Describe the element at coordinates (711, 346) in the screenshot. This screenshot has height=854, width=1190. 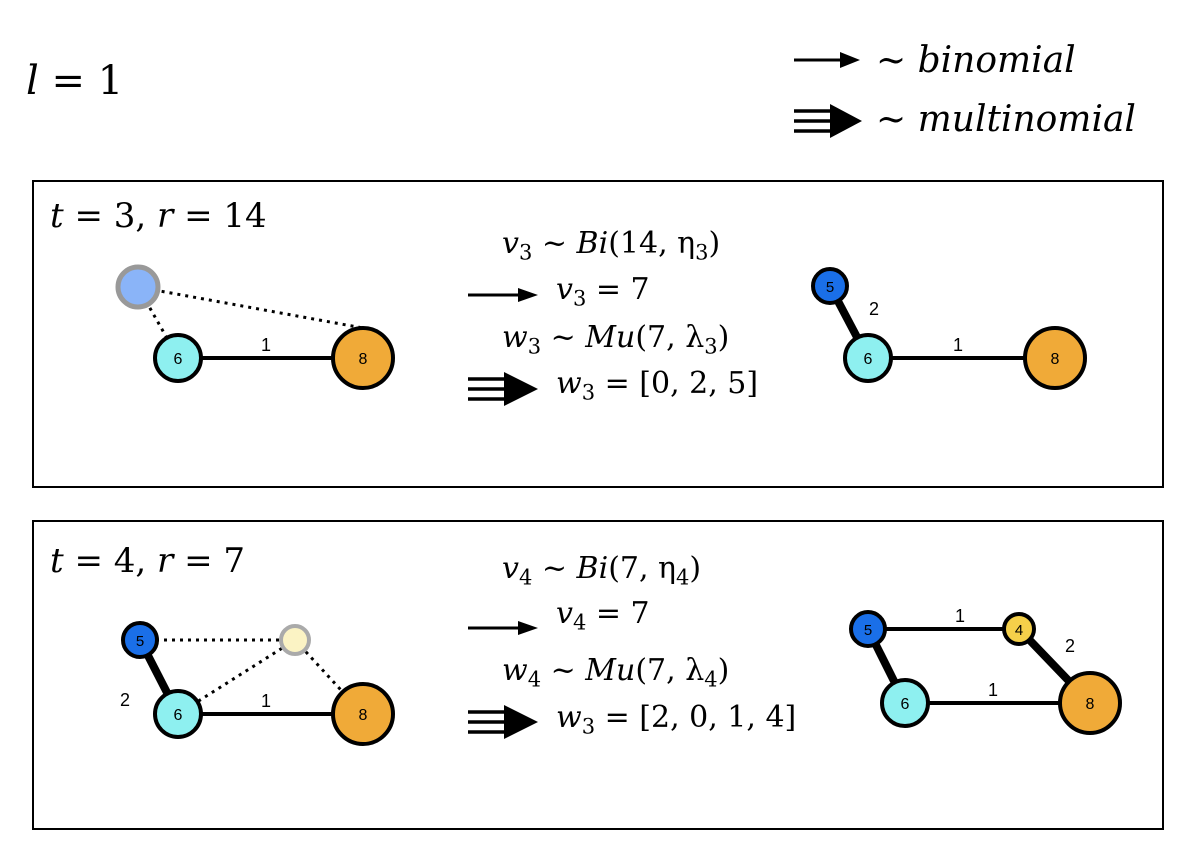
I see `panel1-lambda-sub: 3` at that location.